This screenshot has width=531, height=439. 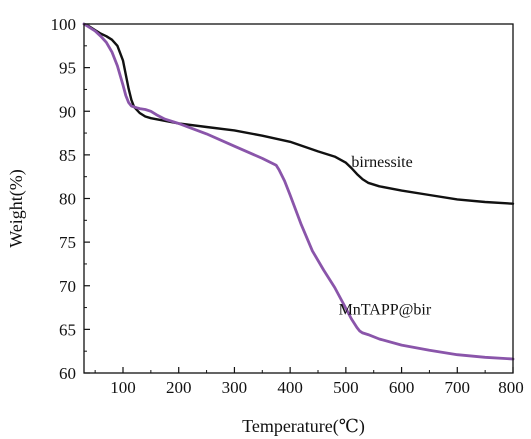 I want to click on x-tick-label: 300, so click(x=235, y=387).